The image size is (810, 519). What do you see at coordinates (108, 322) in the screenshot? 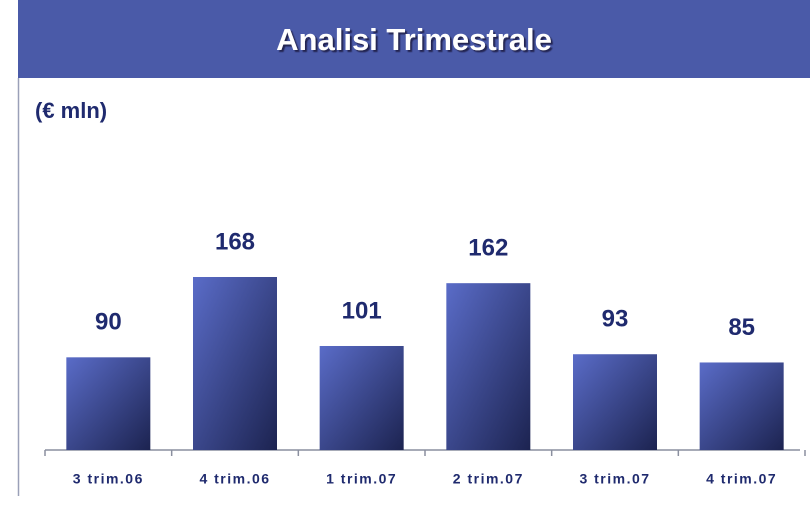
I see `value-label: 90` at bounding box center [108, 322].